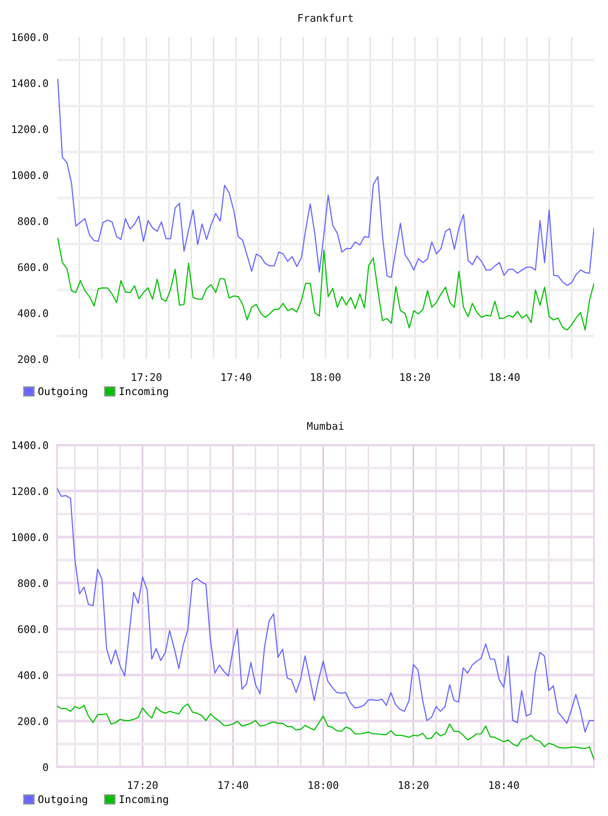  I want to click on y-tick-label: 0, so click(45, 767).